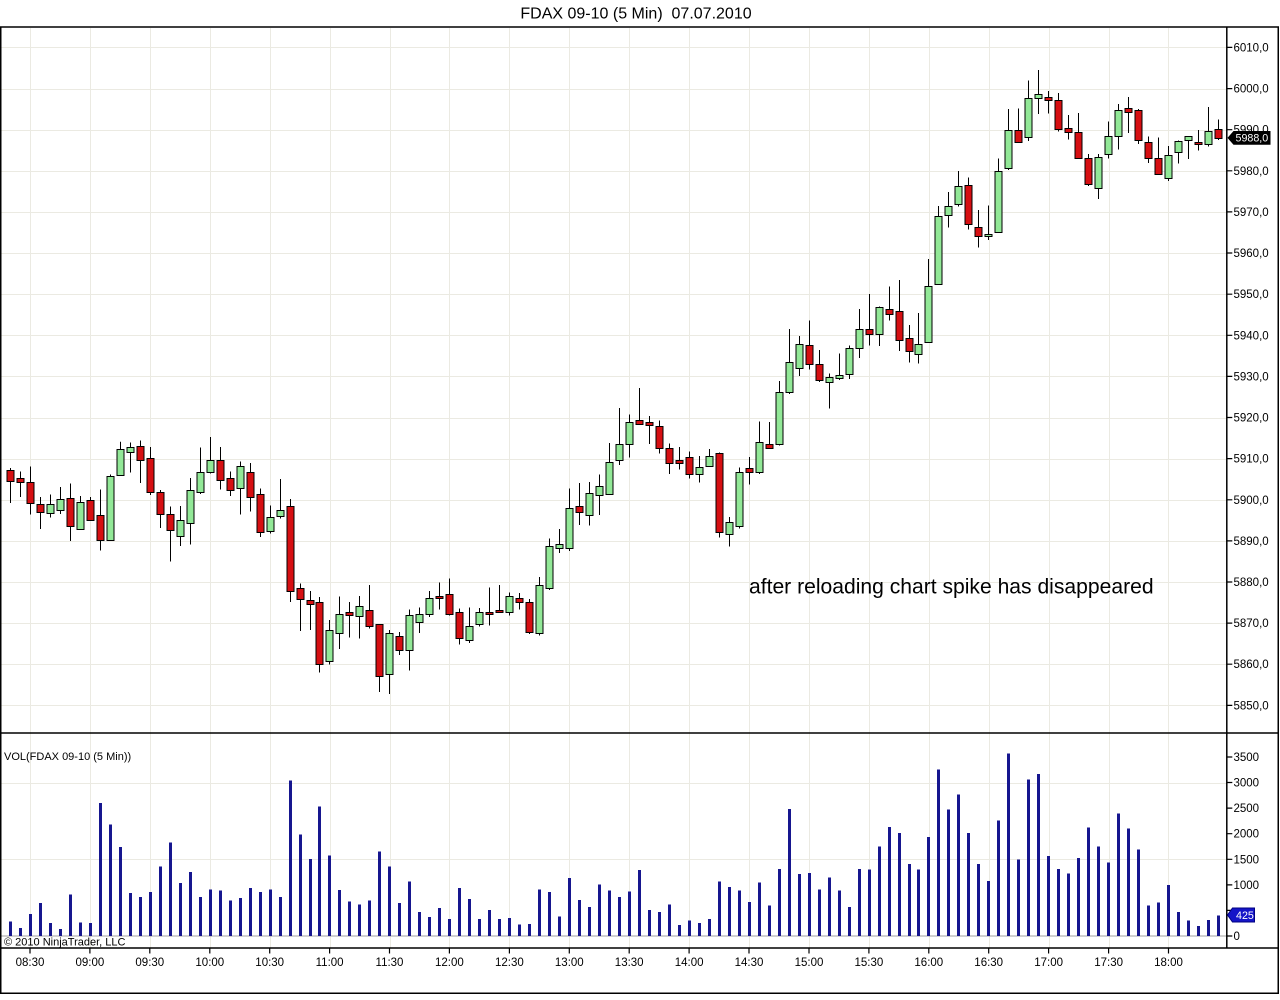 The image size is (1280, 1000). I want to click on svg-text: 5940,0, so click(1251, 336).